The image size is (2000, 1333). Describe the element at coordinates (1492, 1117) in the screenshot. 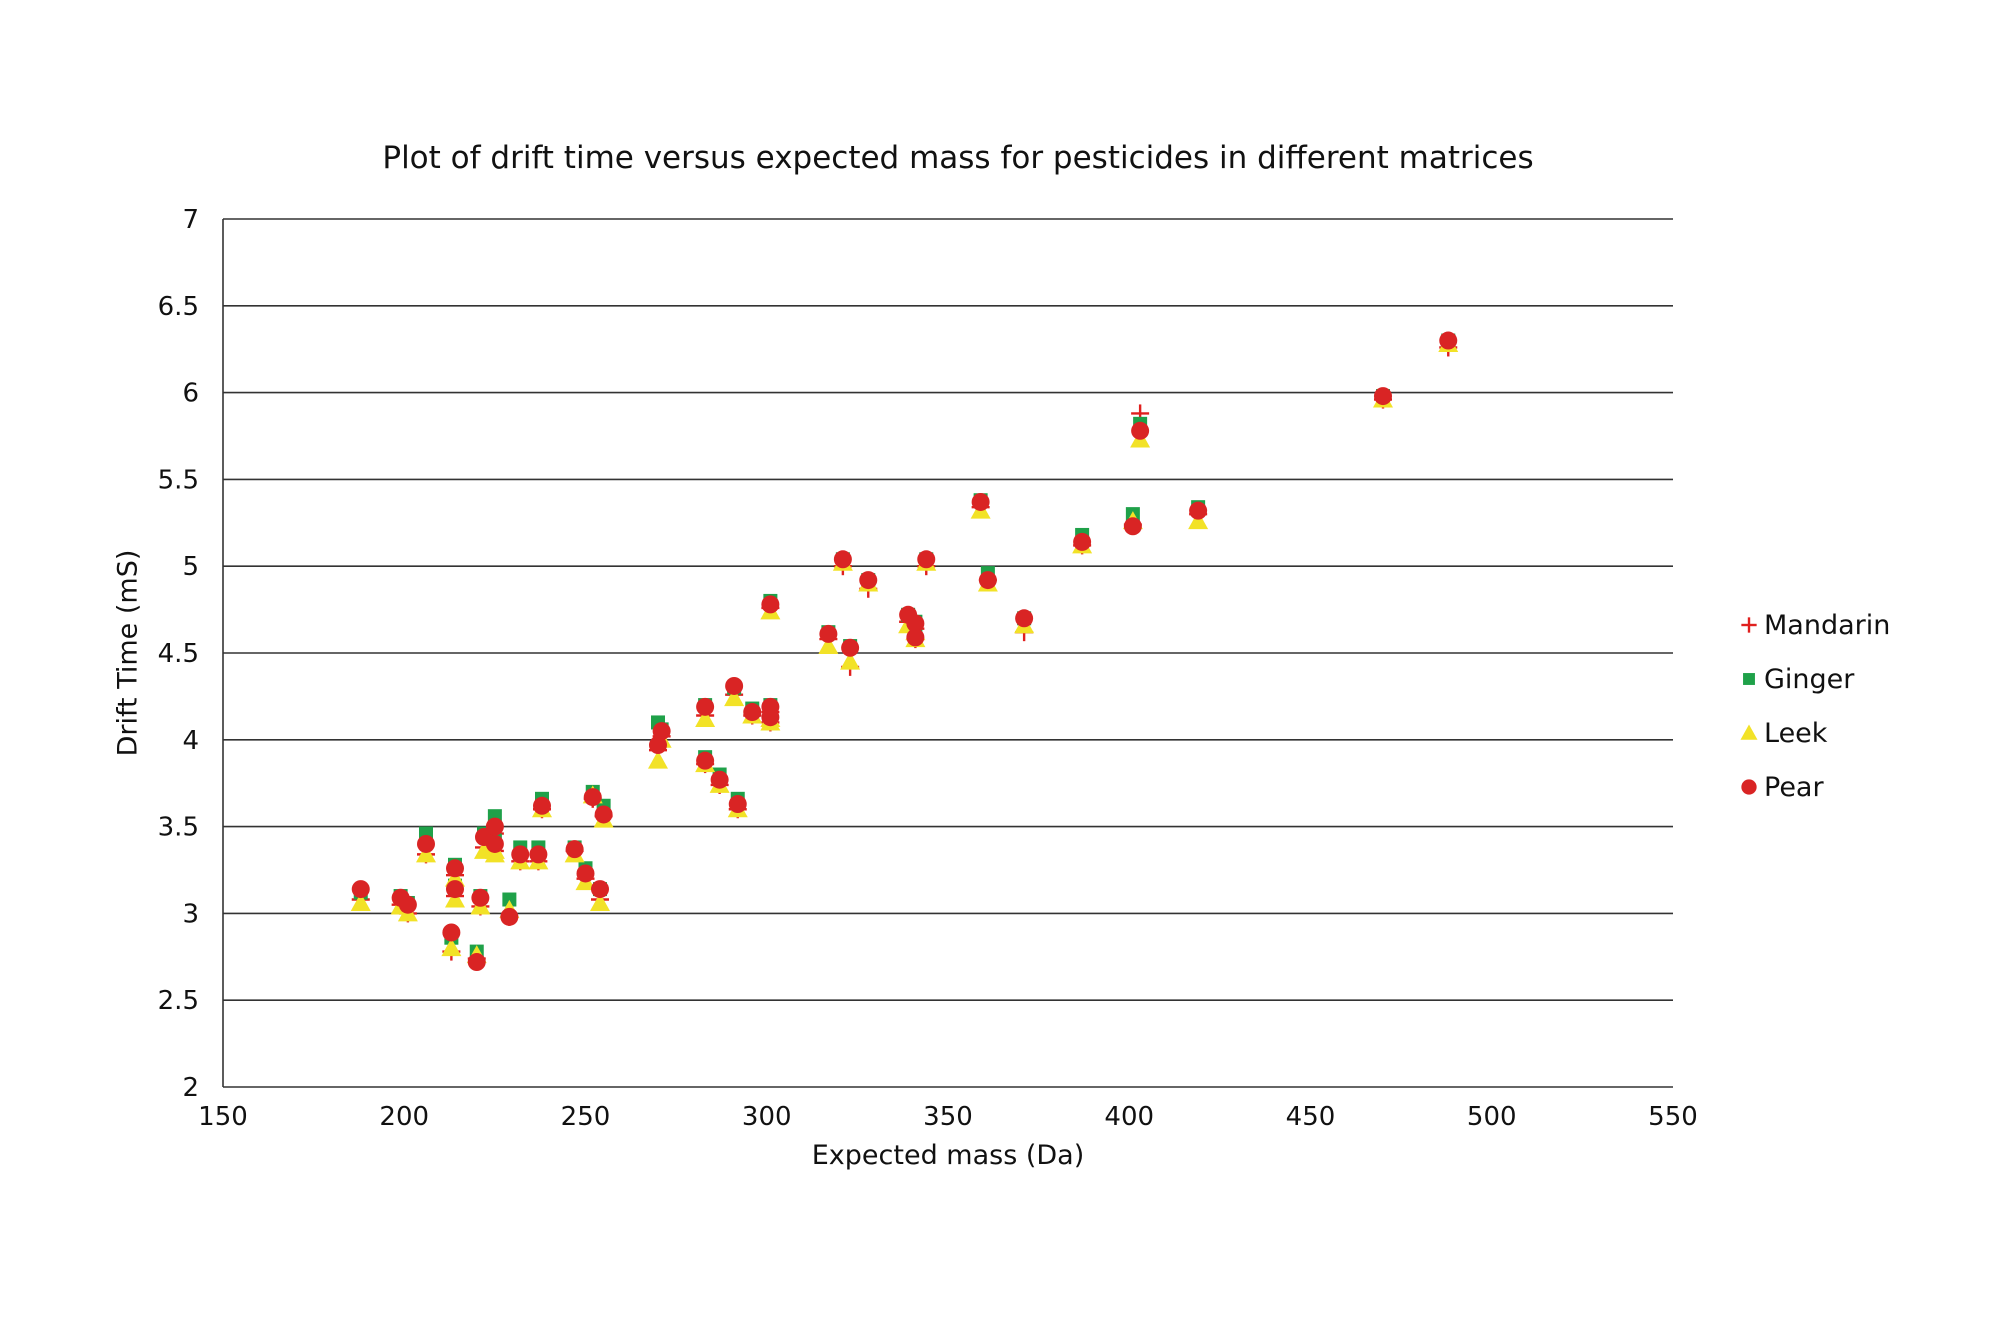

I see `x-tick-label: 500` at that location.